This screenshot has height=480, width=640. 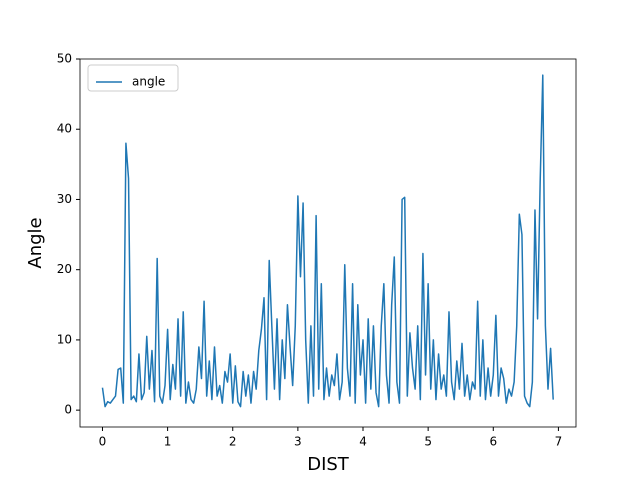 I want to click on y-tick-label: 30, so click(x=64, y=199).